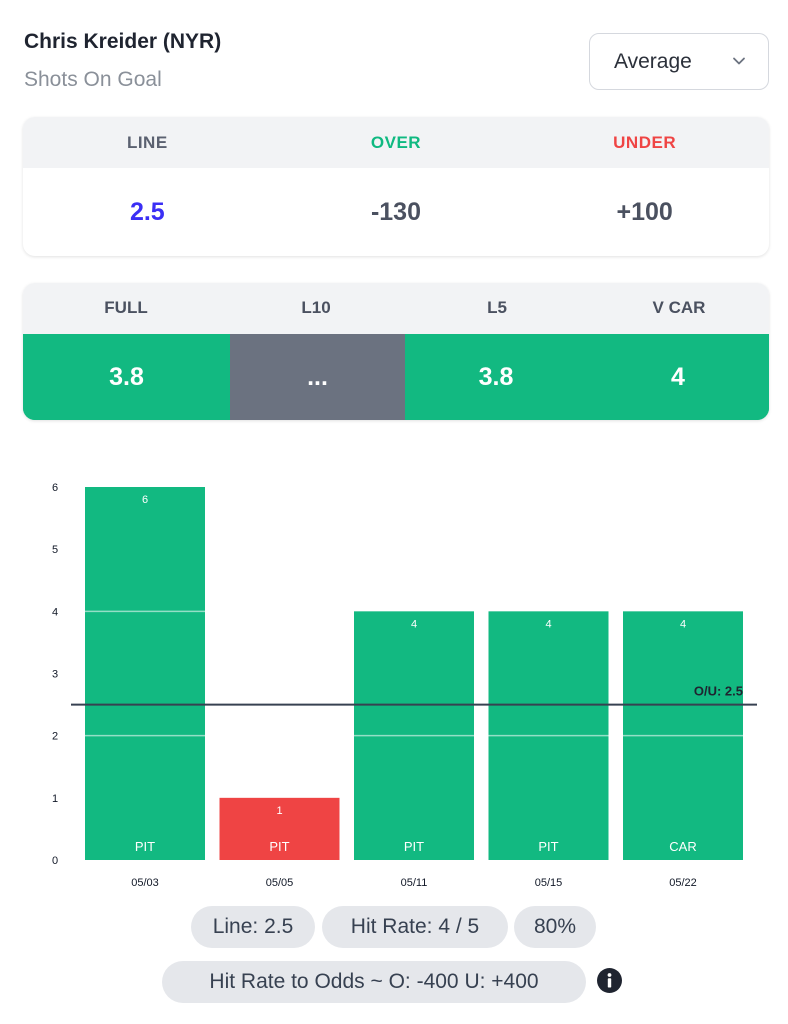  I want to click on line-value: 2.5, so click(147, 211).